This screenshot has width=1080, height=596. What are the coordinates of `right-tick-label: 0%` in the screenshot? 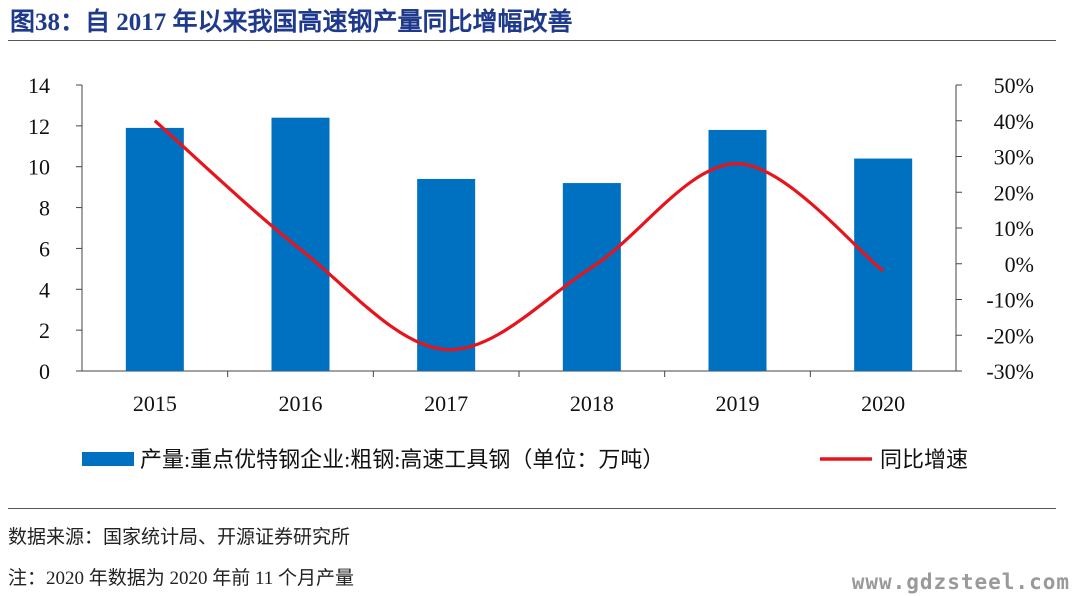 It's located at (1019, 264).